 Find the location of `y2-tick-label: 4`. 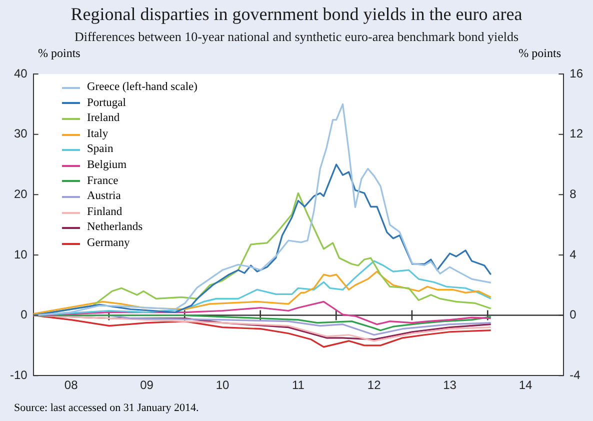

y2-tick-label: 4 is located at coordinates (573, 254).